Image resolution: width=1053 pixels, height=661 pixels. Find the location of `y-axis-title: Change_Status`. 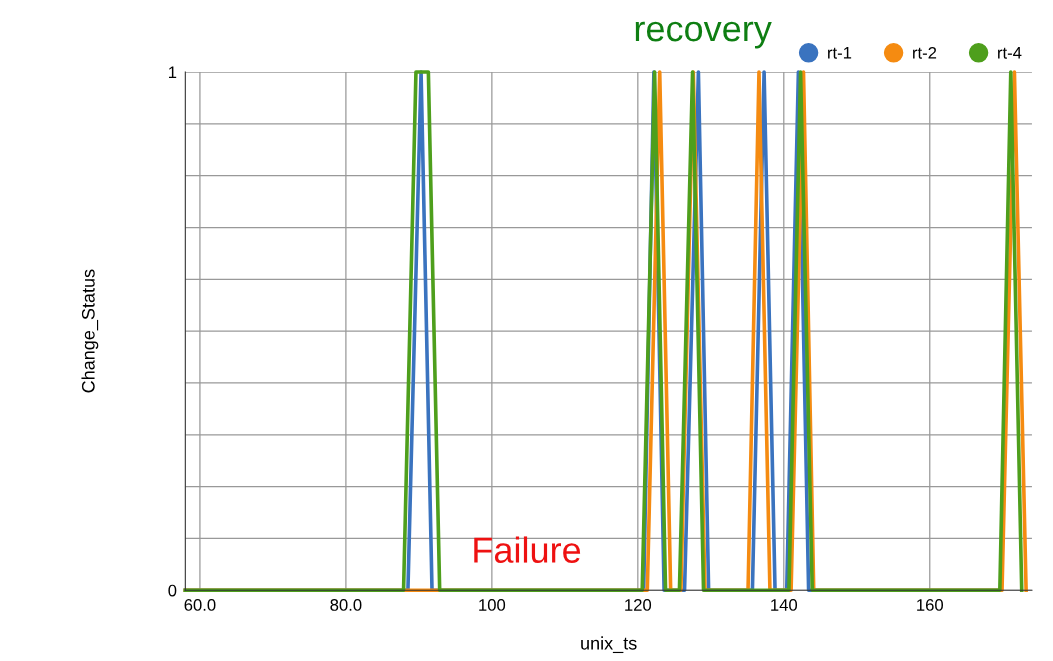

y-axis-title: Change_Status is located at coordinates (90, 331).